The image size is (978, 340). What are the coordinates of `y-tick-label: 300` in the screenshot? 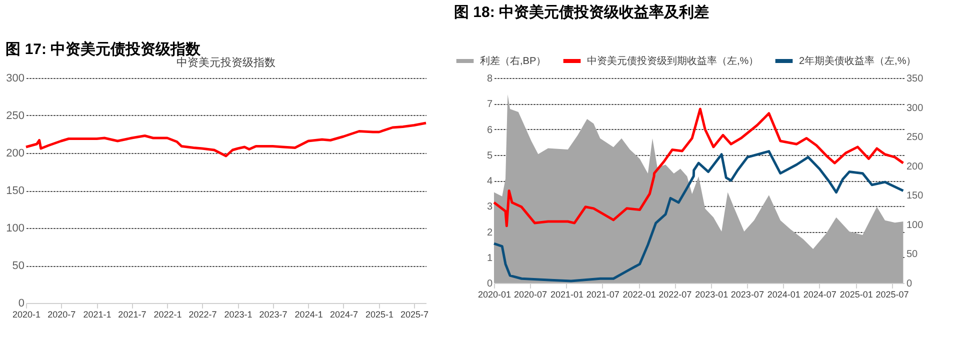 It's located at (15, 78).